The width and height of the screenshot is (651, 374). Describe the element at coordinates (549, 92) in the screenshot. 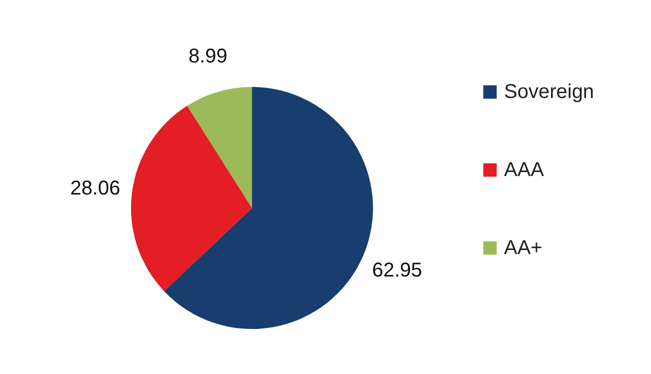

I see `legend-label: Sovereign` at that location.